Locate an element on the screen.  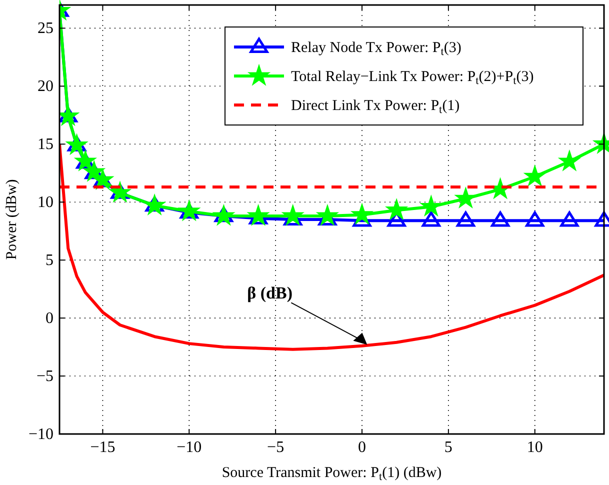
x-tick-label: 5 is located at coordinates (448, 447).